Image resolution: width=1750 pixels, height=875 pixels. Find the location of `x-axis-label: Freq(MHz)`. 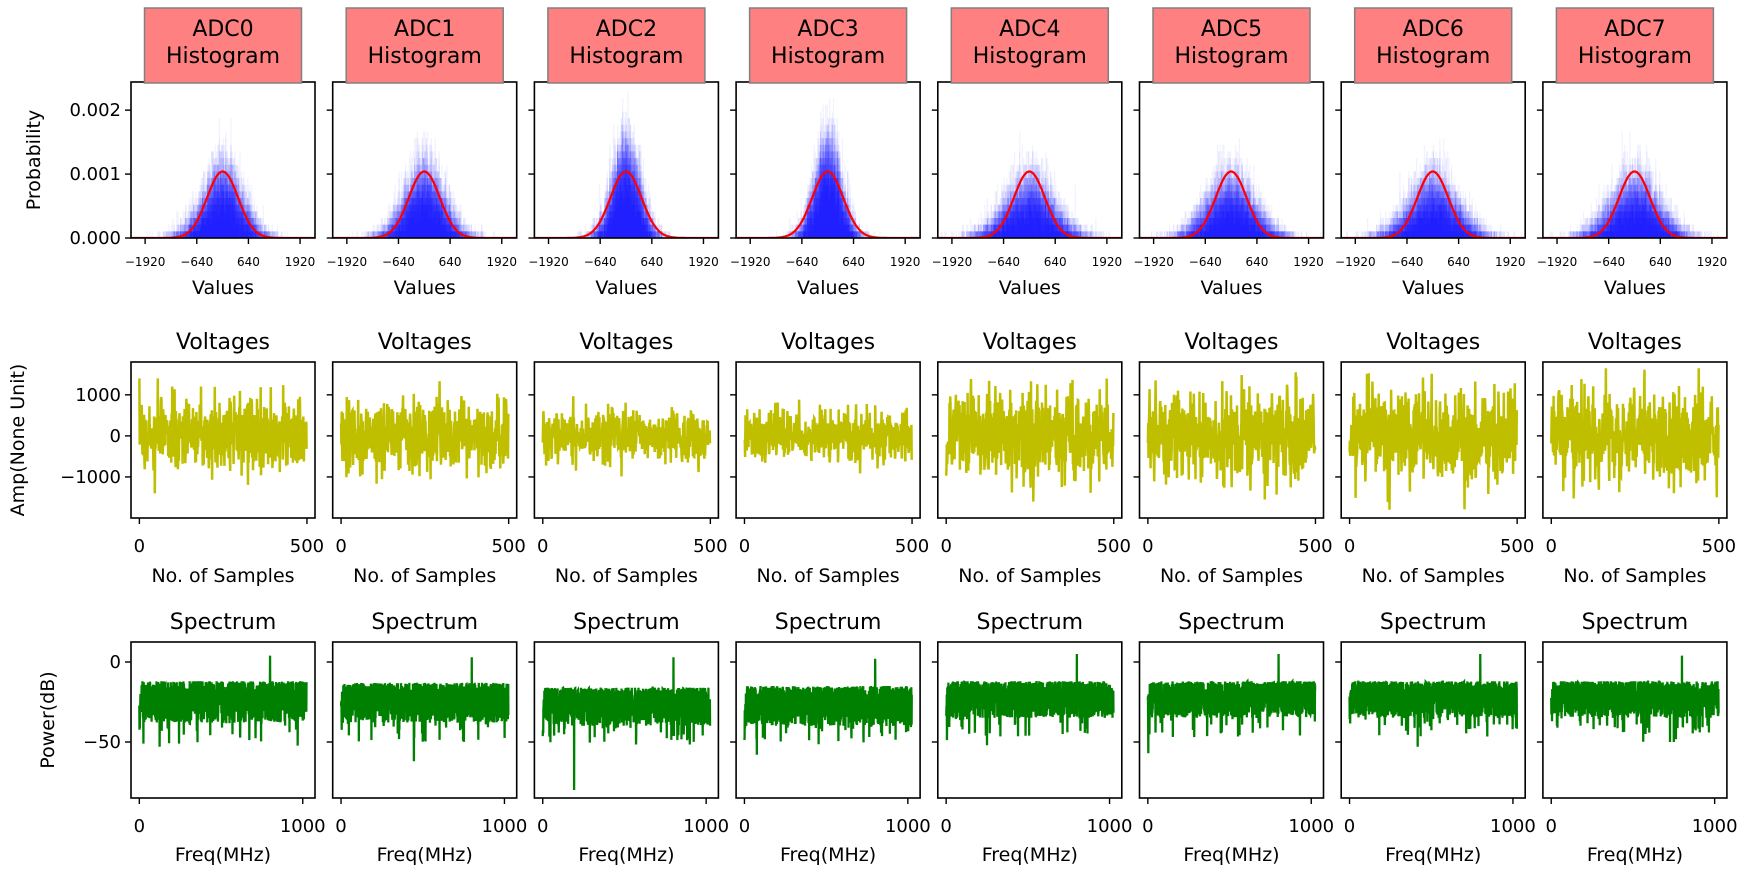

x-axis-label: Freq(MHz) is located at coordinates (828, 855).